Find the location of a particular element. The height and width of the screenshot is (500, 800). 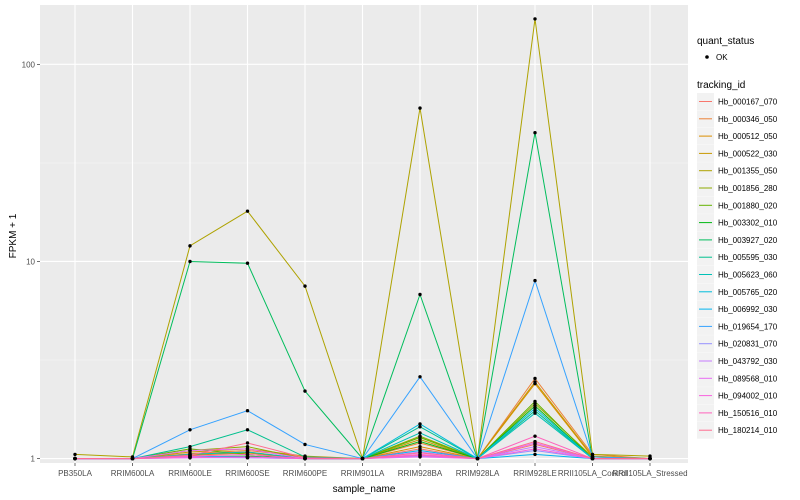

legend-status-key-point is located at coordinates (707, 57).